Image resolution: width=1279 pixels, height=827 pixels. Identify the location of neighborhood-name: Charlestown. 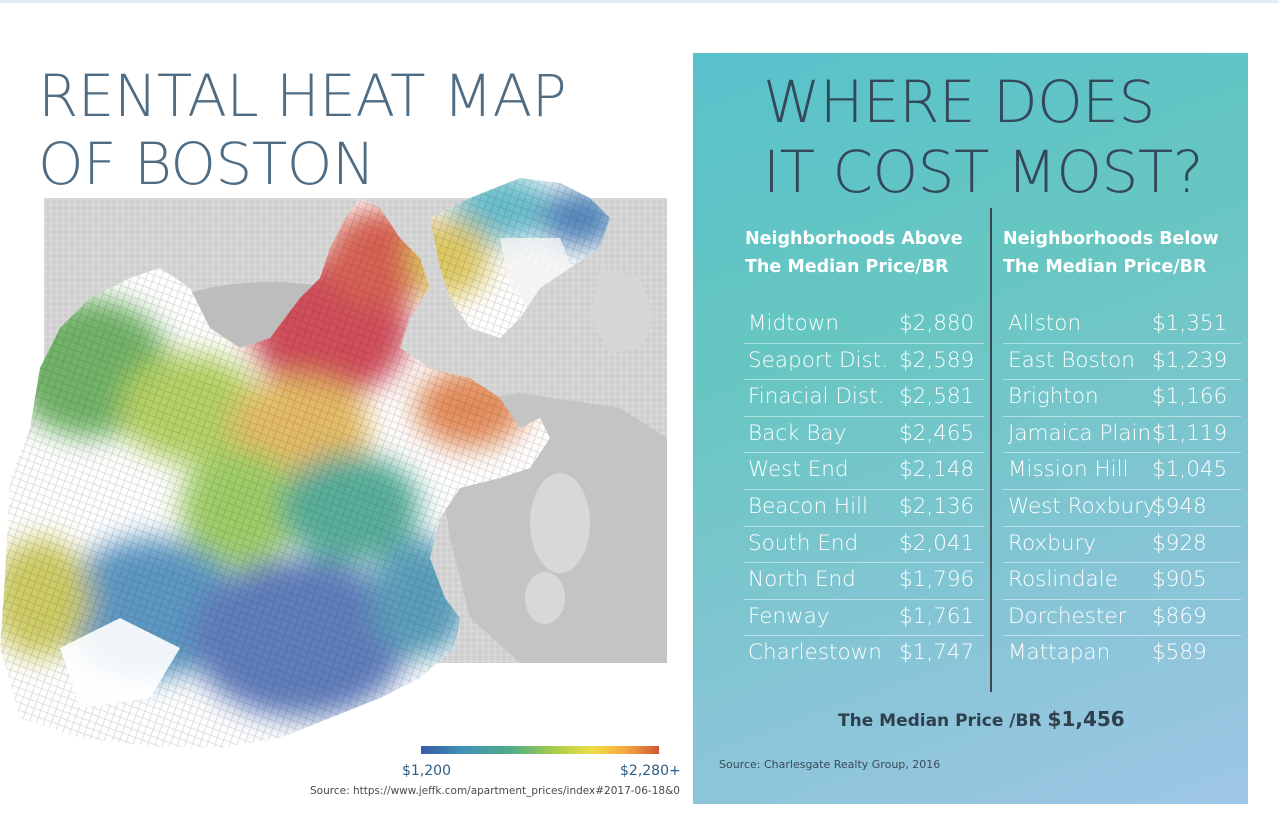
(815, 653).